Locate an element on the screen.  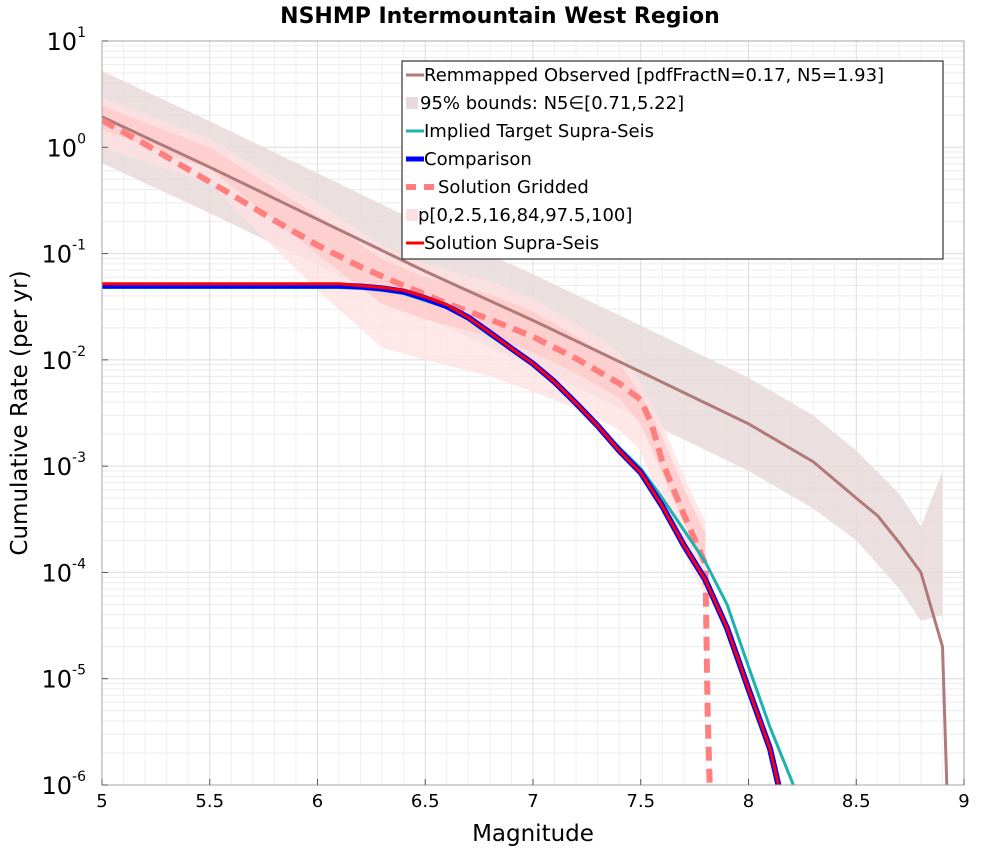
y-tick-label: 10⁻² is located at coordinates (63, 359).